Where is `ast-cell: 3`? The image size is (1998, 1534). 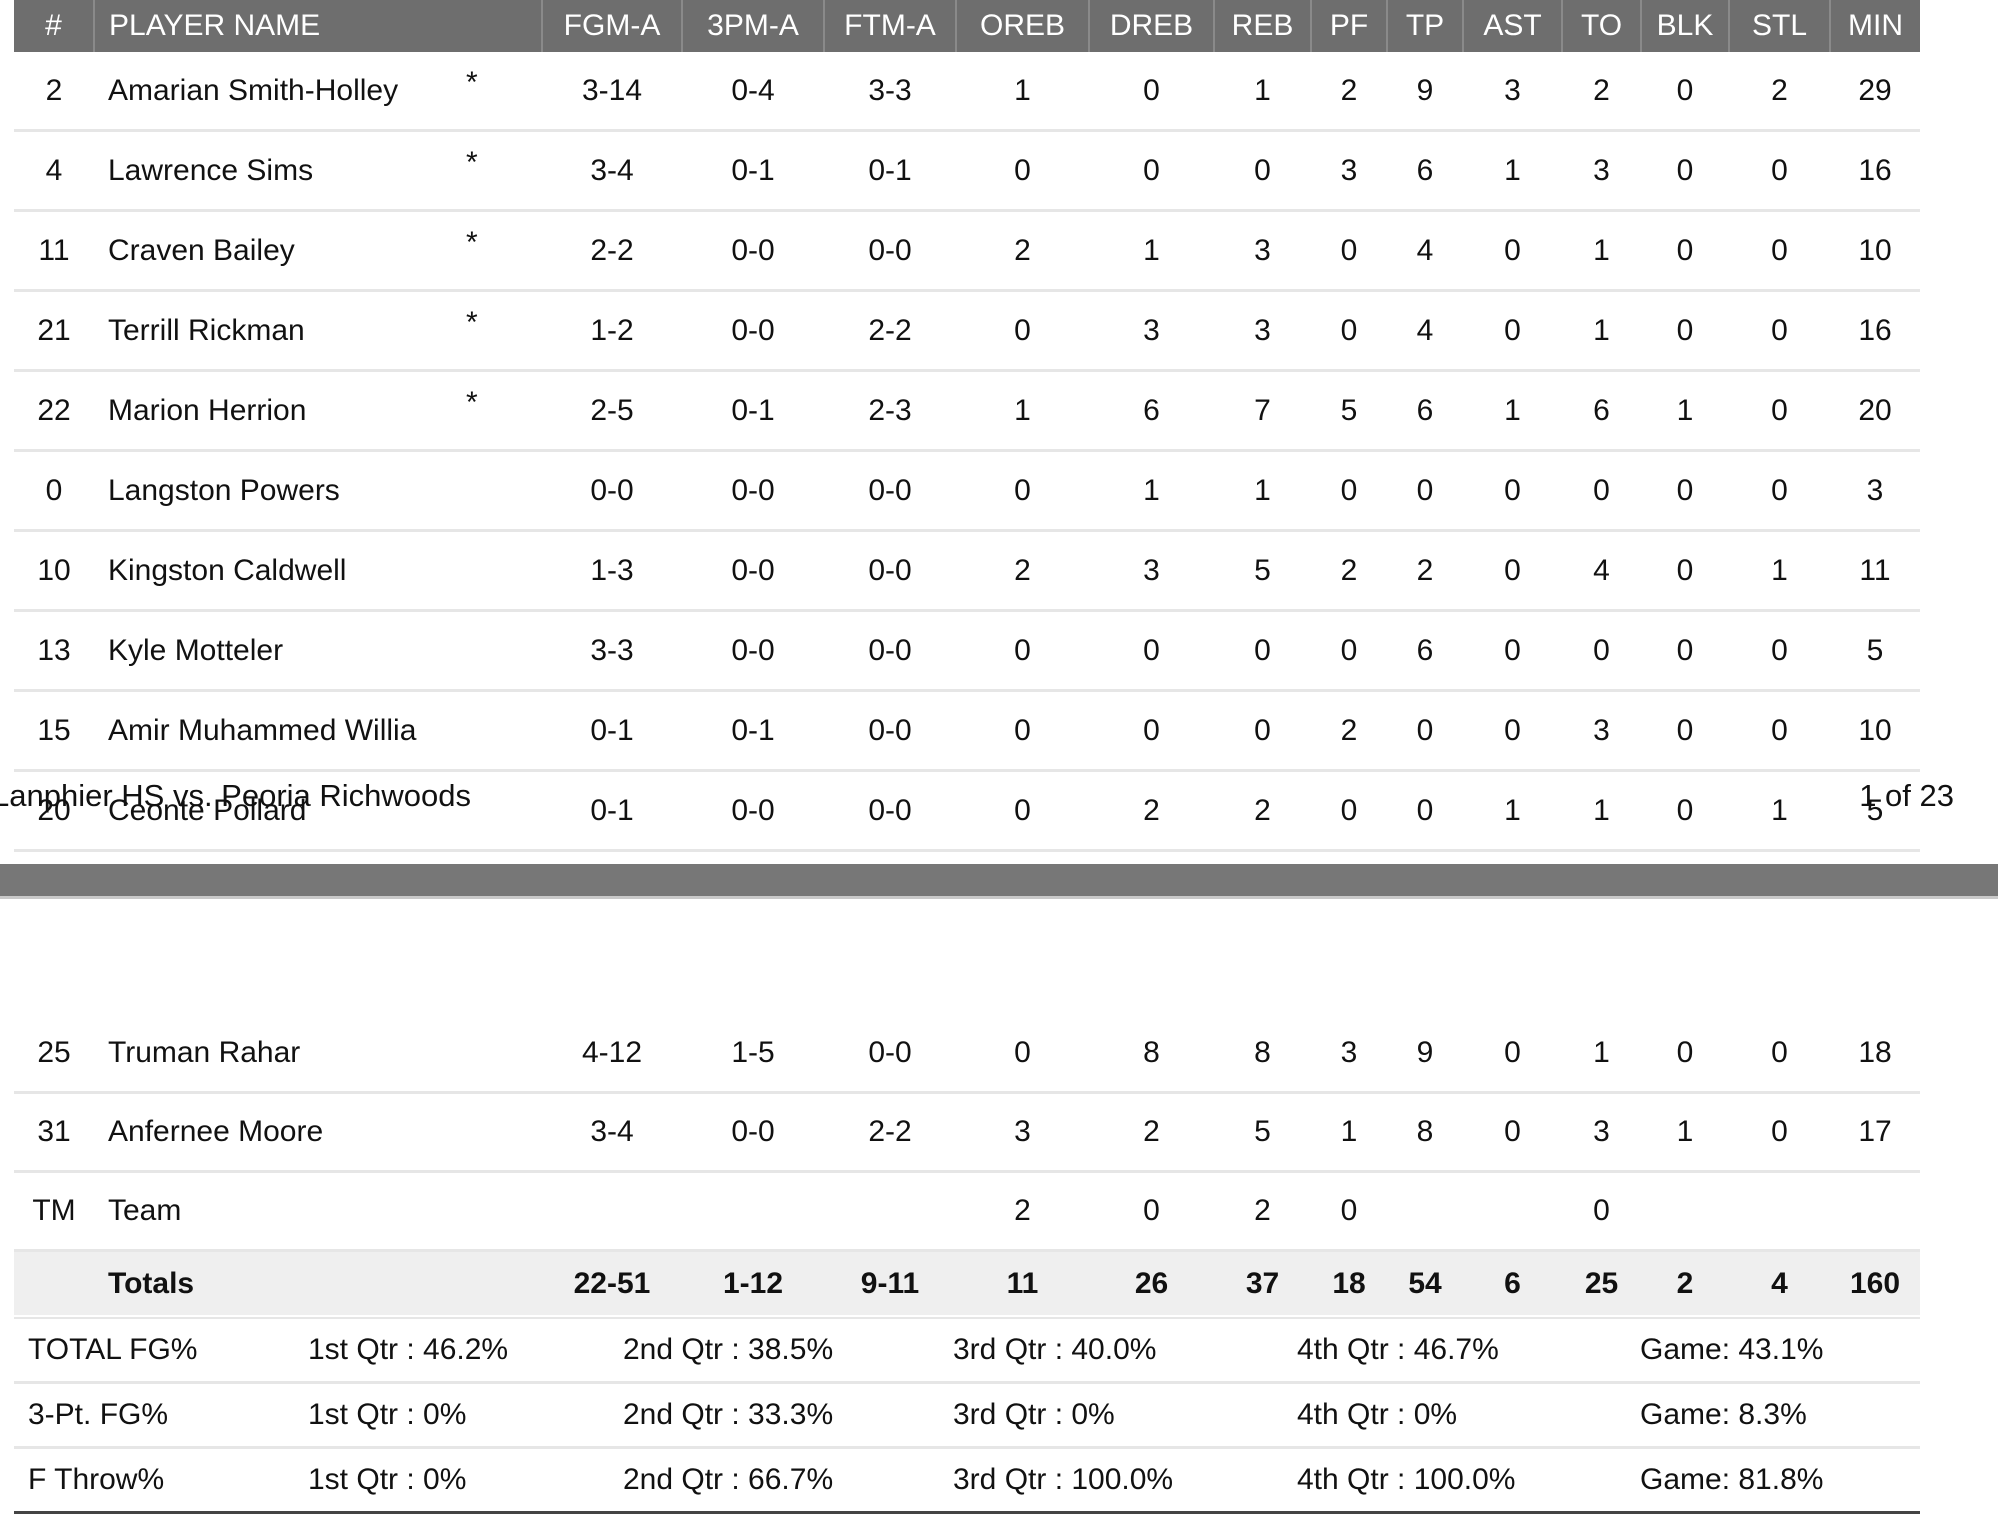
ast-cell: 3 is located at coordinates (1512, 92).